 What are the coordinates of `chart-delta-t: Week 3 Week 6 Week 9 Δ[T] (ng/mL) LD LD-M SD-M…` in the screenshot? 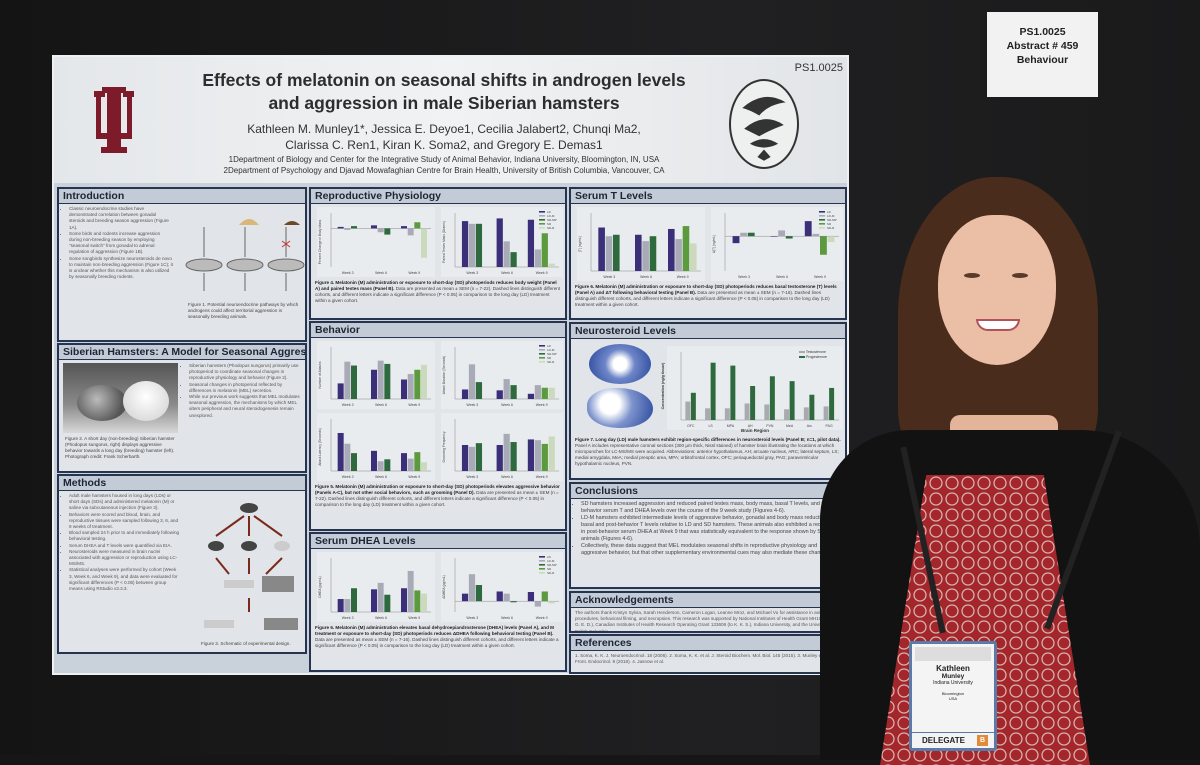 It's located at (777, 244).